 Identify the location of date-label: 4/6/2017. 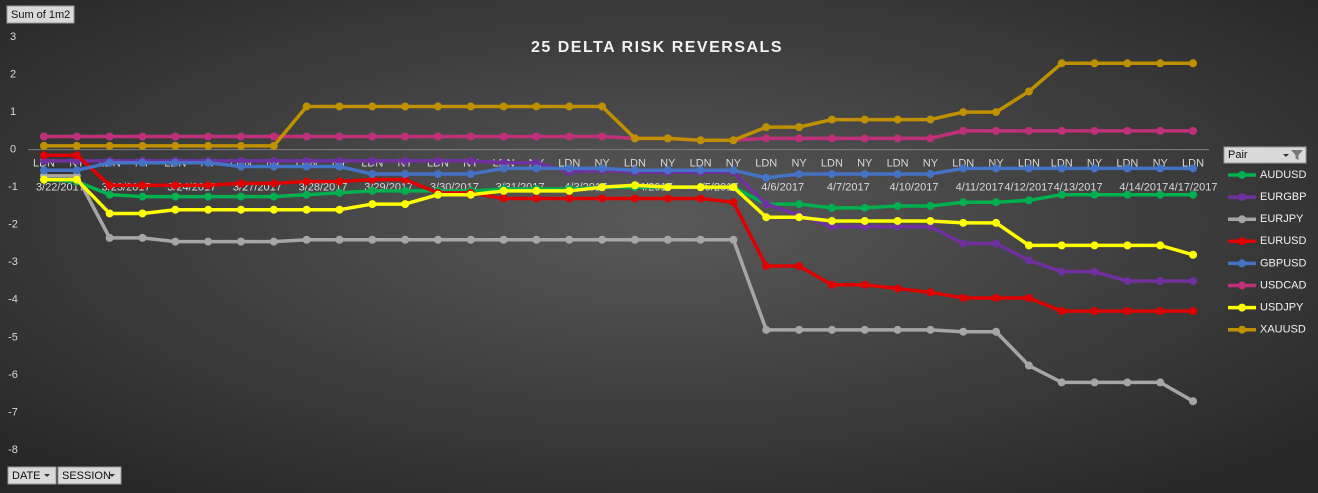
(782, 188).